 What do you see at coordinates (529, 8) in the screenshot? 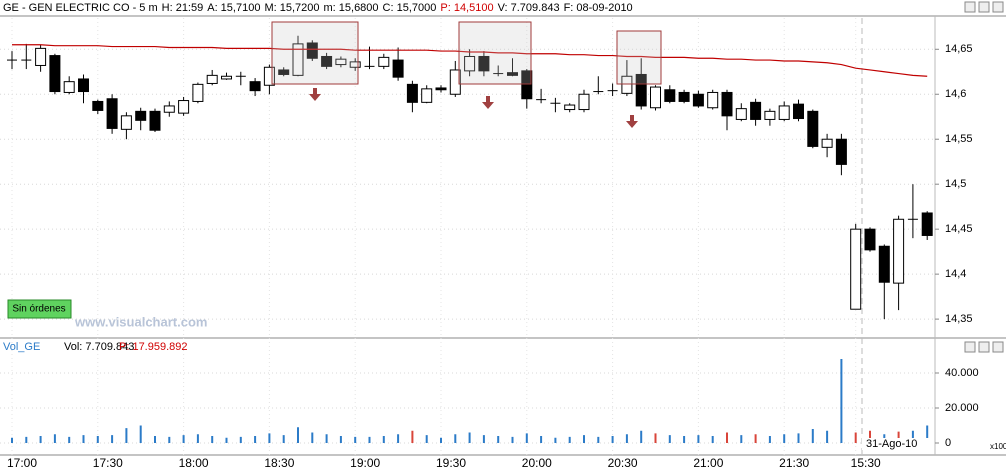
I see `field: V: 7.709.843` at bounding box center [529, 8].